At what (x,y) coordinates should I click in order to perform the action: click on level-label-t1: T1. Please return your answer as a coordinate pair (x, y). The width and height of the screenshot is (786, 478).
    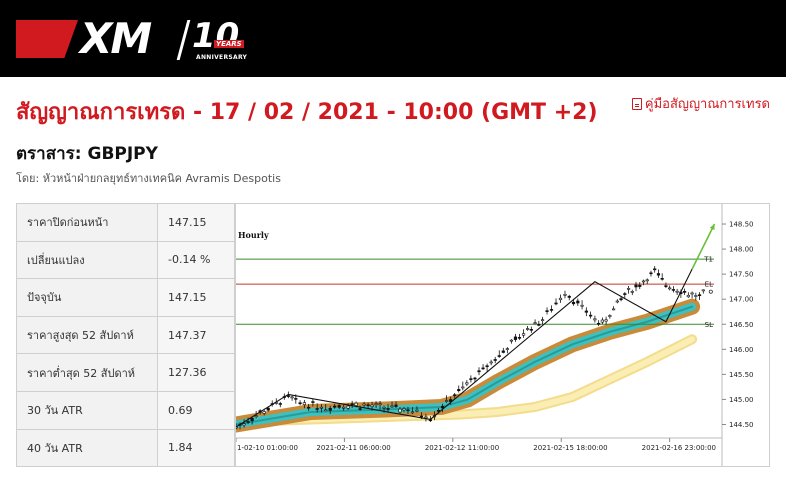
    Looking at the image, I should click on (708, 260).